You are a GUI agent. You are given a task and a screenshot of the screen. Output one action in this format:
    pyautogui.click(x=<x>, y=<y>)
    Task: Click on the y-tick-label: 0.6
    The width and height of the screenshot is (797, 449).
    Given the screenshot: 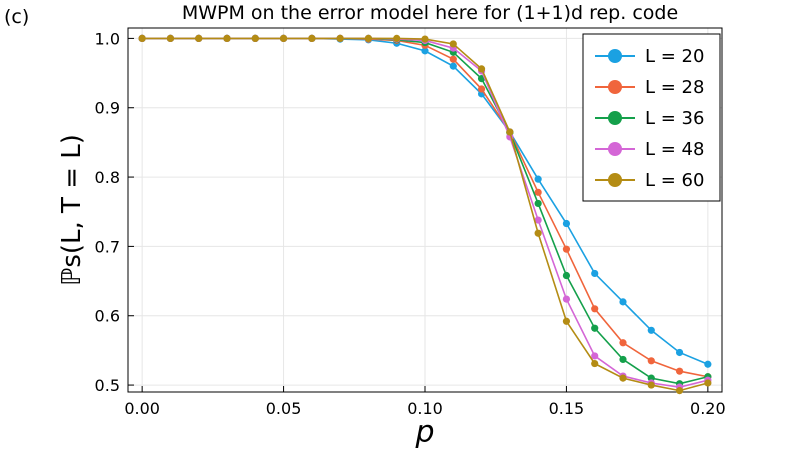 What is the action you would take?
    pyautogui.click(x=107, y=316)
    